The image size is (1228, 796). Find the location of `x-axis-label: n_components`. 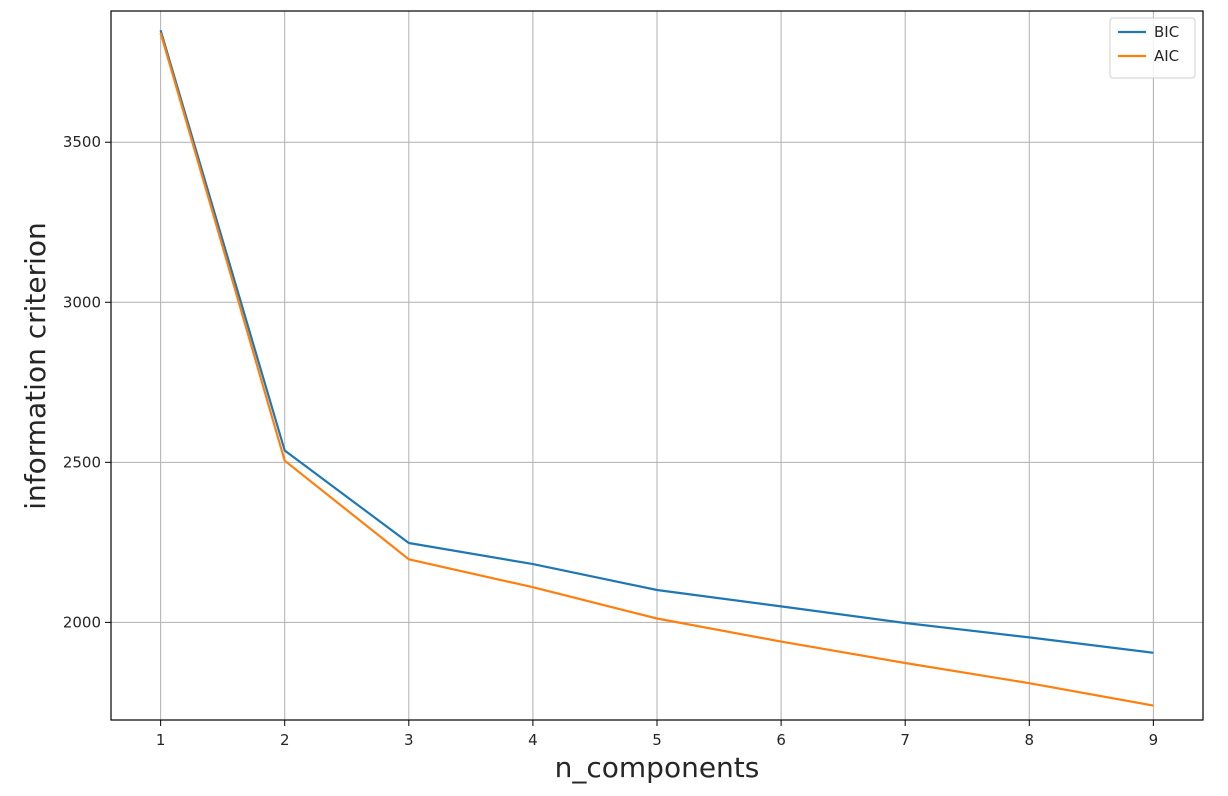

x-axis-label: n_components is located at coordinates (657, 767).